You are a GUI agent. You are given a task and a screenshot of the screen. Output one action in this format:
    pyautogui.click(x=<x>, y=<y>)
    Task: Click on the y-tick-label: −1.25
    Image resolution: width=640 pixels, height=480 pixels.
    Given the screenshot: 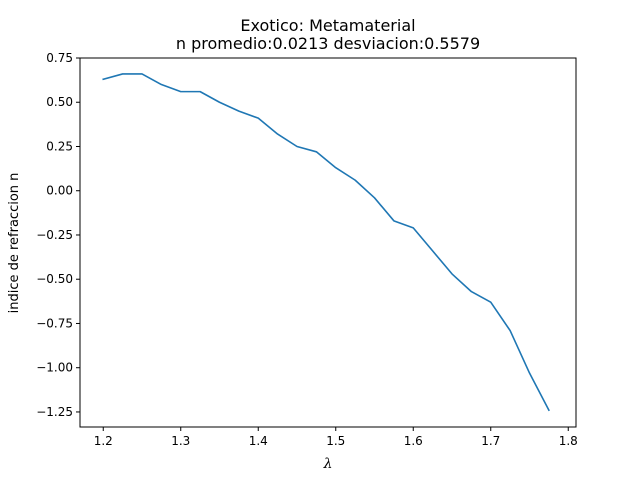 What is the action you would take?
    pyautogui.click(x=54, y=412)
    